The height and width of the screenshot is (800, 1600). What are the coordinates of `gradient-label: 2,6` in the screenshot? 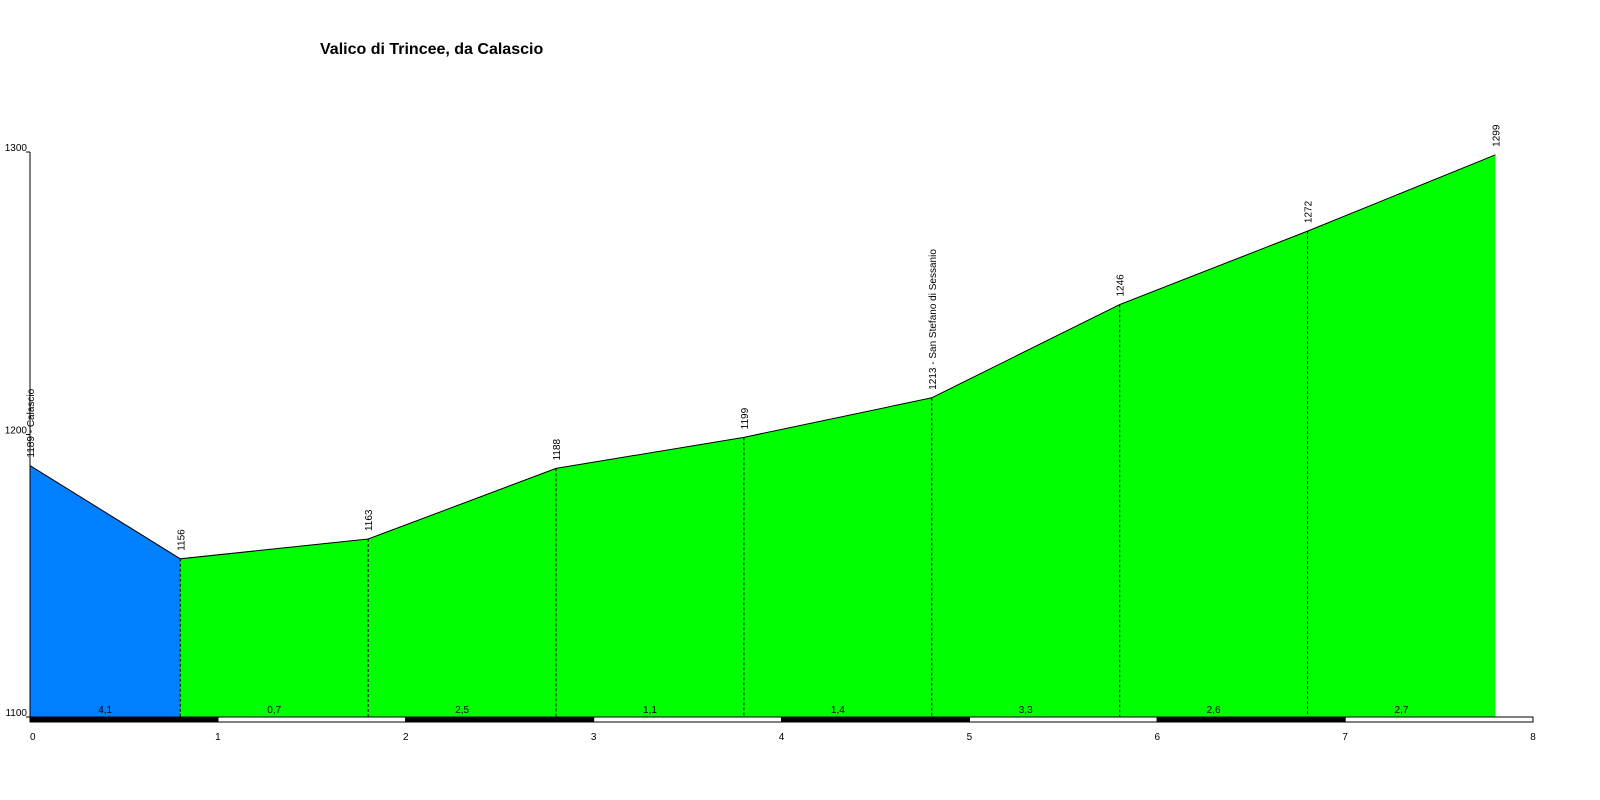 It's located at (1214, 710).